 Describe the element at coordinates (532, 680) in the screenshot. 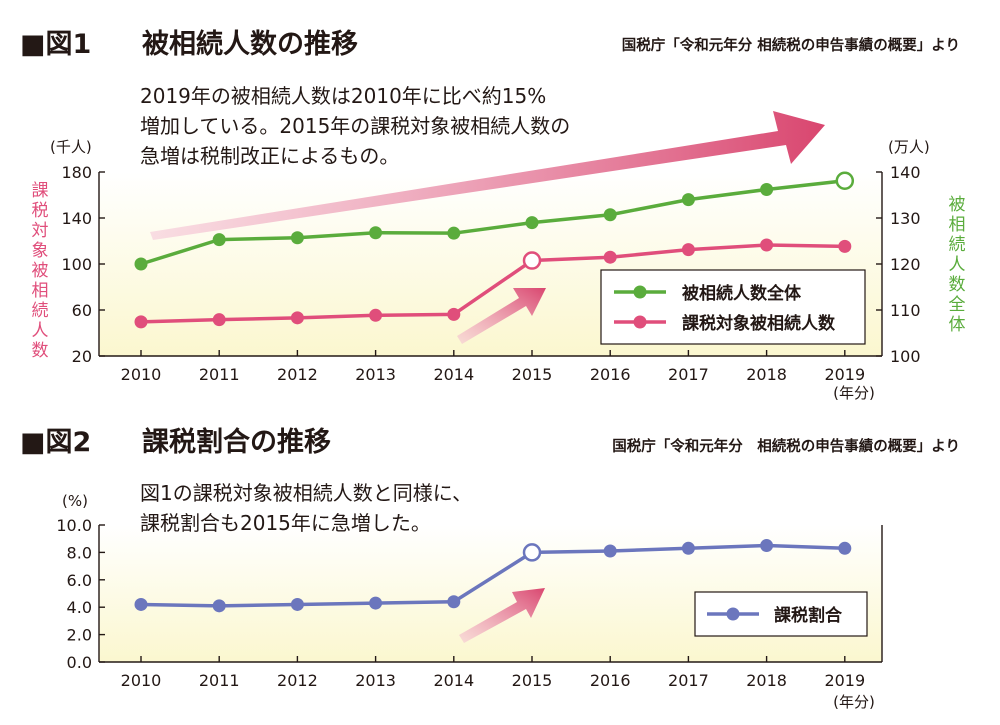

I see `figure-2-x-tick-label: 2015` at that location.